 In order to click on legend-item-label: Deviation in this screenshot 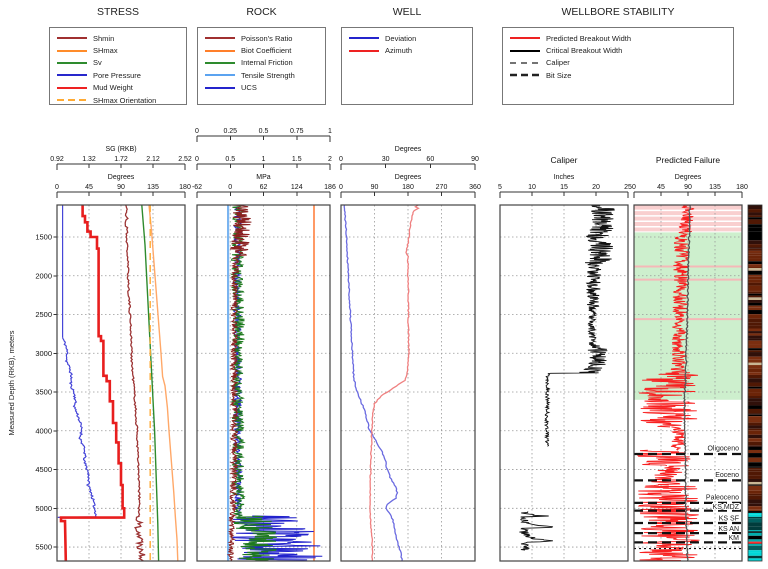, I will do `click(401, 38)`.